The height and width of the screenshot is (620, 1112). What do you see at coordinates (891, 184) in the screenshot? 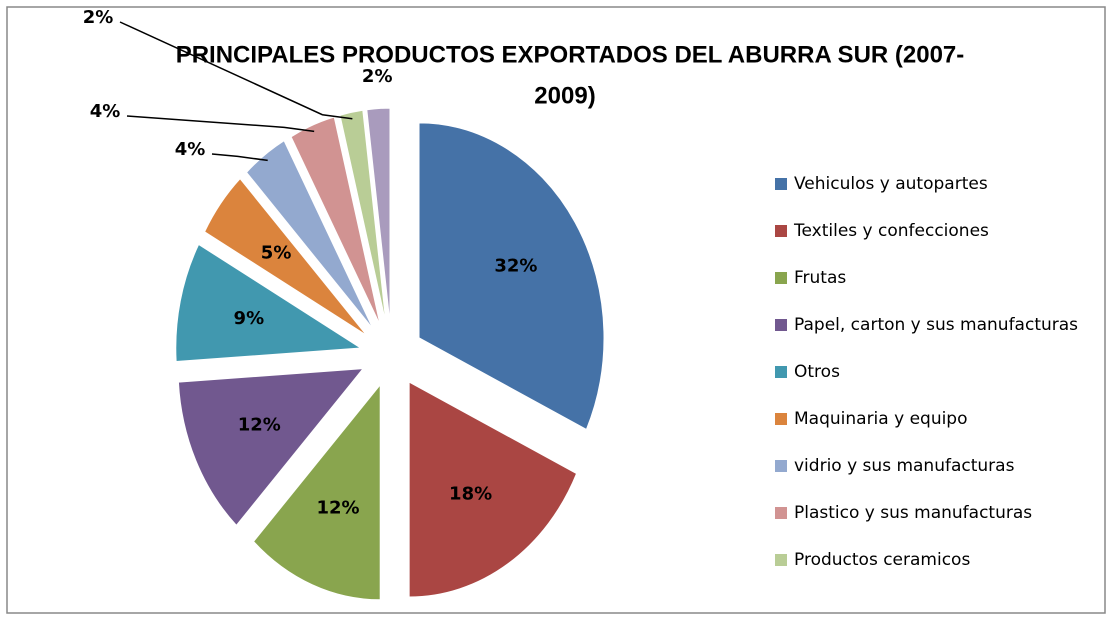
I see `legend-label: Vehiculos y autopartes` at bounding box center [891, 184].